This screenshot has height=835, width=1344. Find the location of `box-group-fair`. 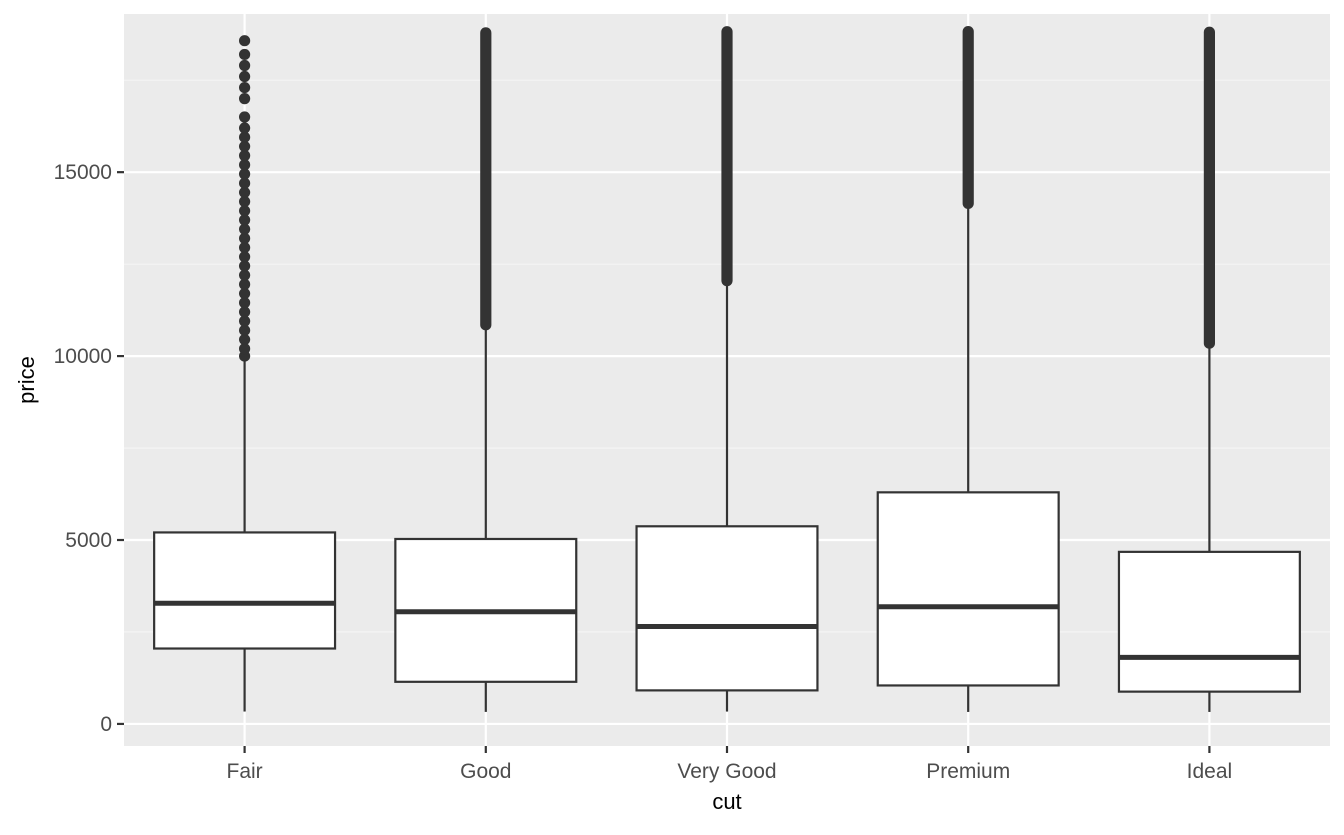

box-group-fair is located at coordinates (245, 373).